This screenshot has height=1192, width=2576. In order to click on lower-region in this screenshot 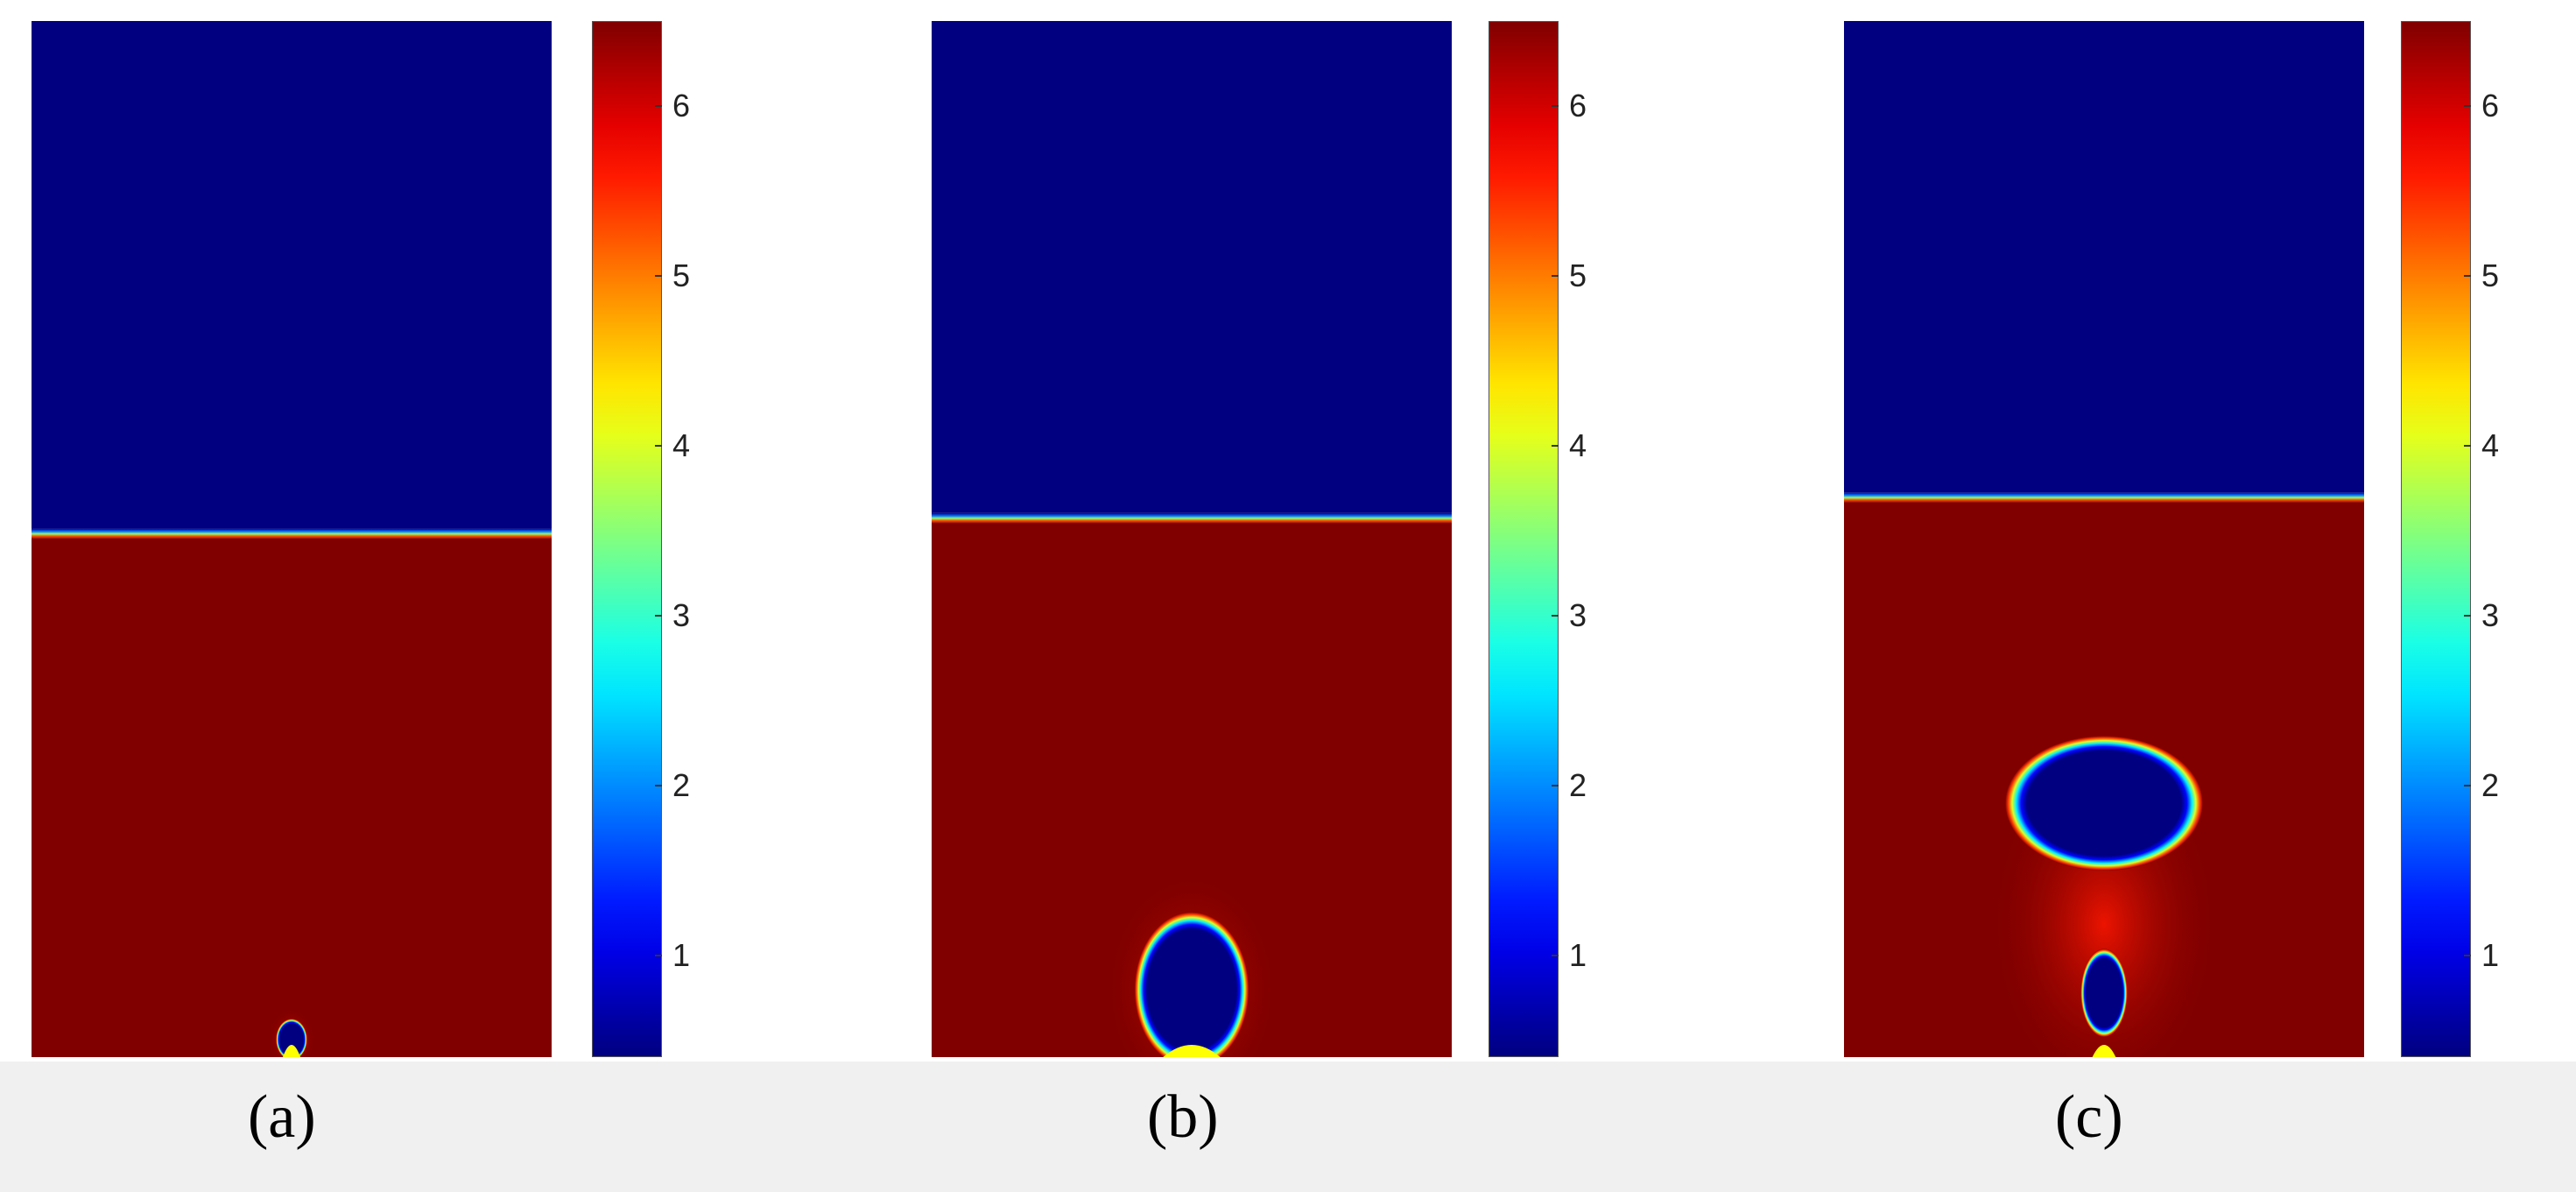, I will do `click(292, 795)`.